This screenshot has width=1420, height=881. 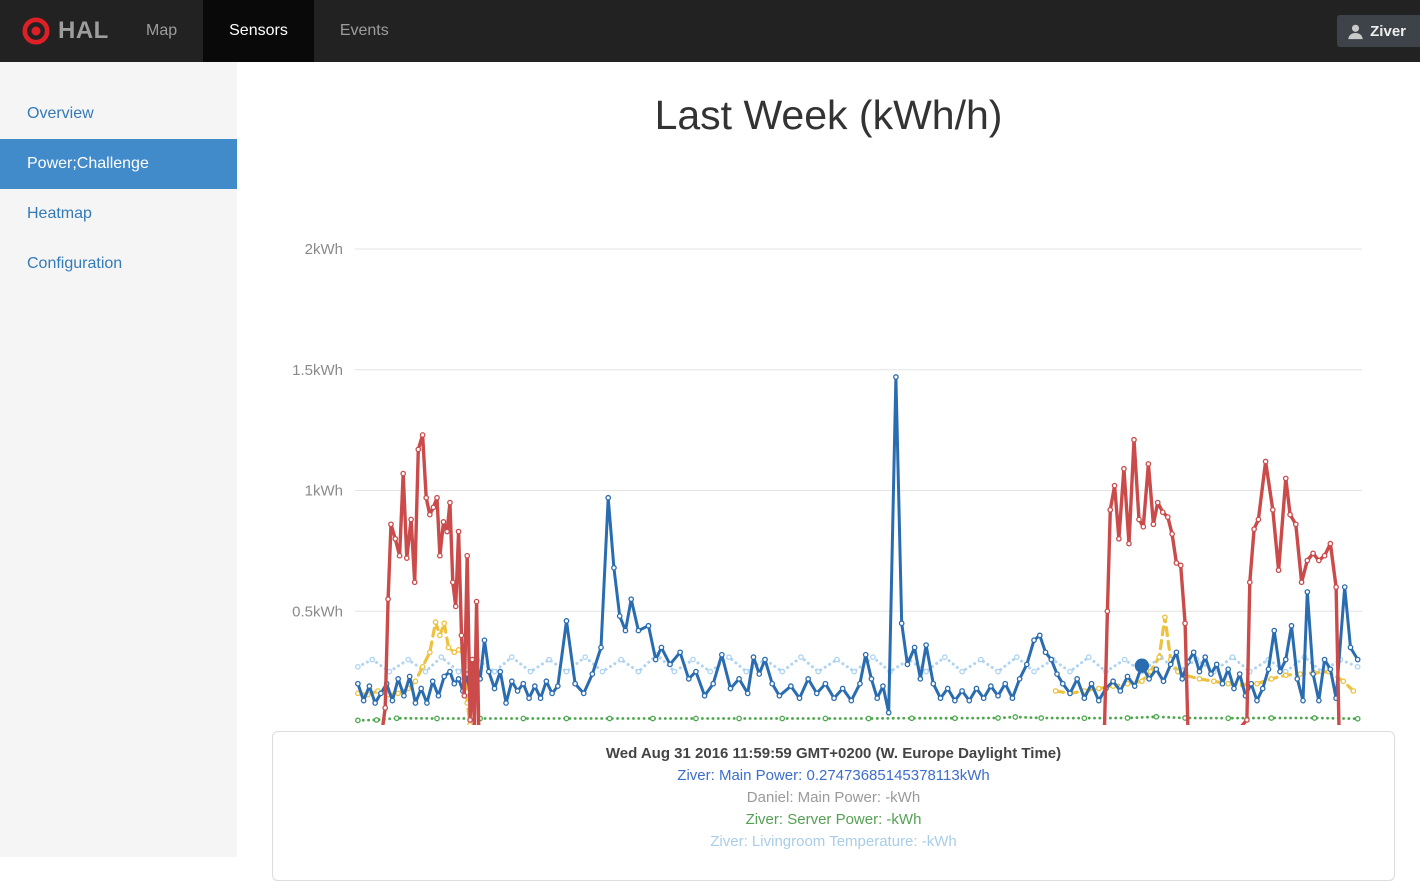 I want to click on user-icon, so click(x=1355, y=31).